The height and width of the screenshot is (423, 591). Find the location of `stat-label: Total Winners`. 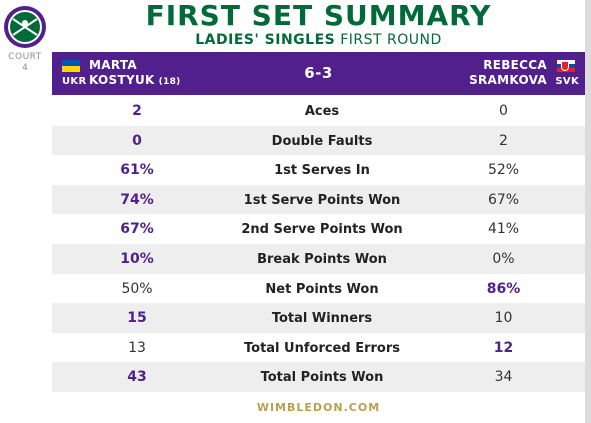

stat-label: Total Winners is located at coordinates (322, 319).